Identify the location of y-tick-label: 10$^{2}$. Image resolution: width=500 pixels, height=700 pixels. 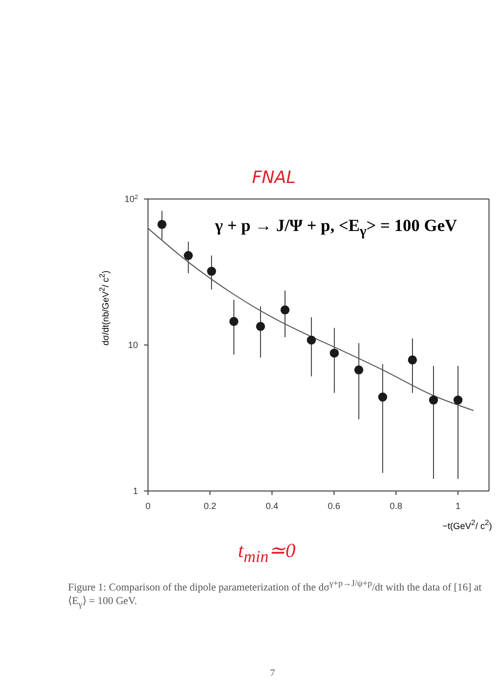
(131, 199).